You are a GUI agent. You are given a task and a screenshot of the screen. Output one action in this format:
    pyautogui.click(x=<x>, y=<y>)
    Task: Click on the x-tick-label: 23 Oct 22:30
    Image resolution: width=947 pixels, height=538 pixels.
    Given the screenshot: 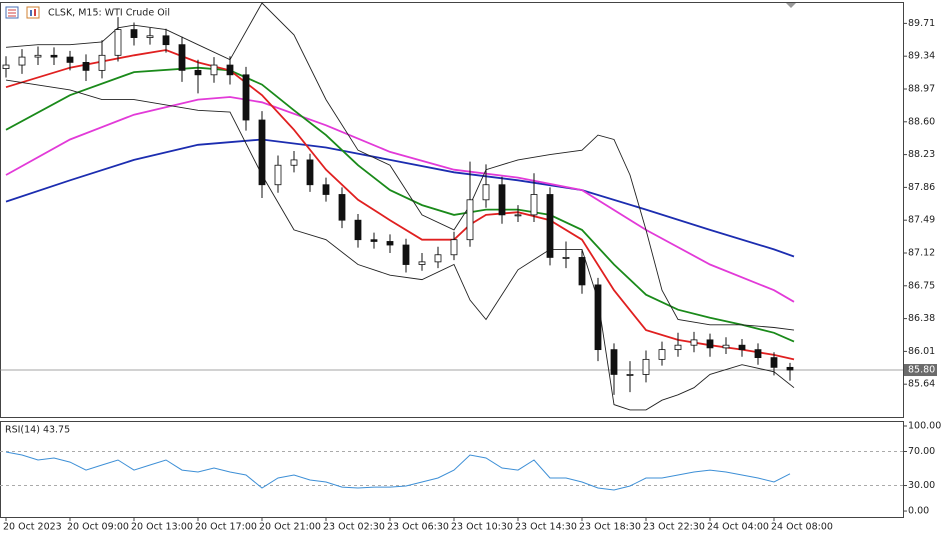 What is the action you would take?
    pyautogui.click(x=674, y=527)
    